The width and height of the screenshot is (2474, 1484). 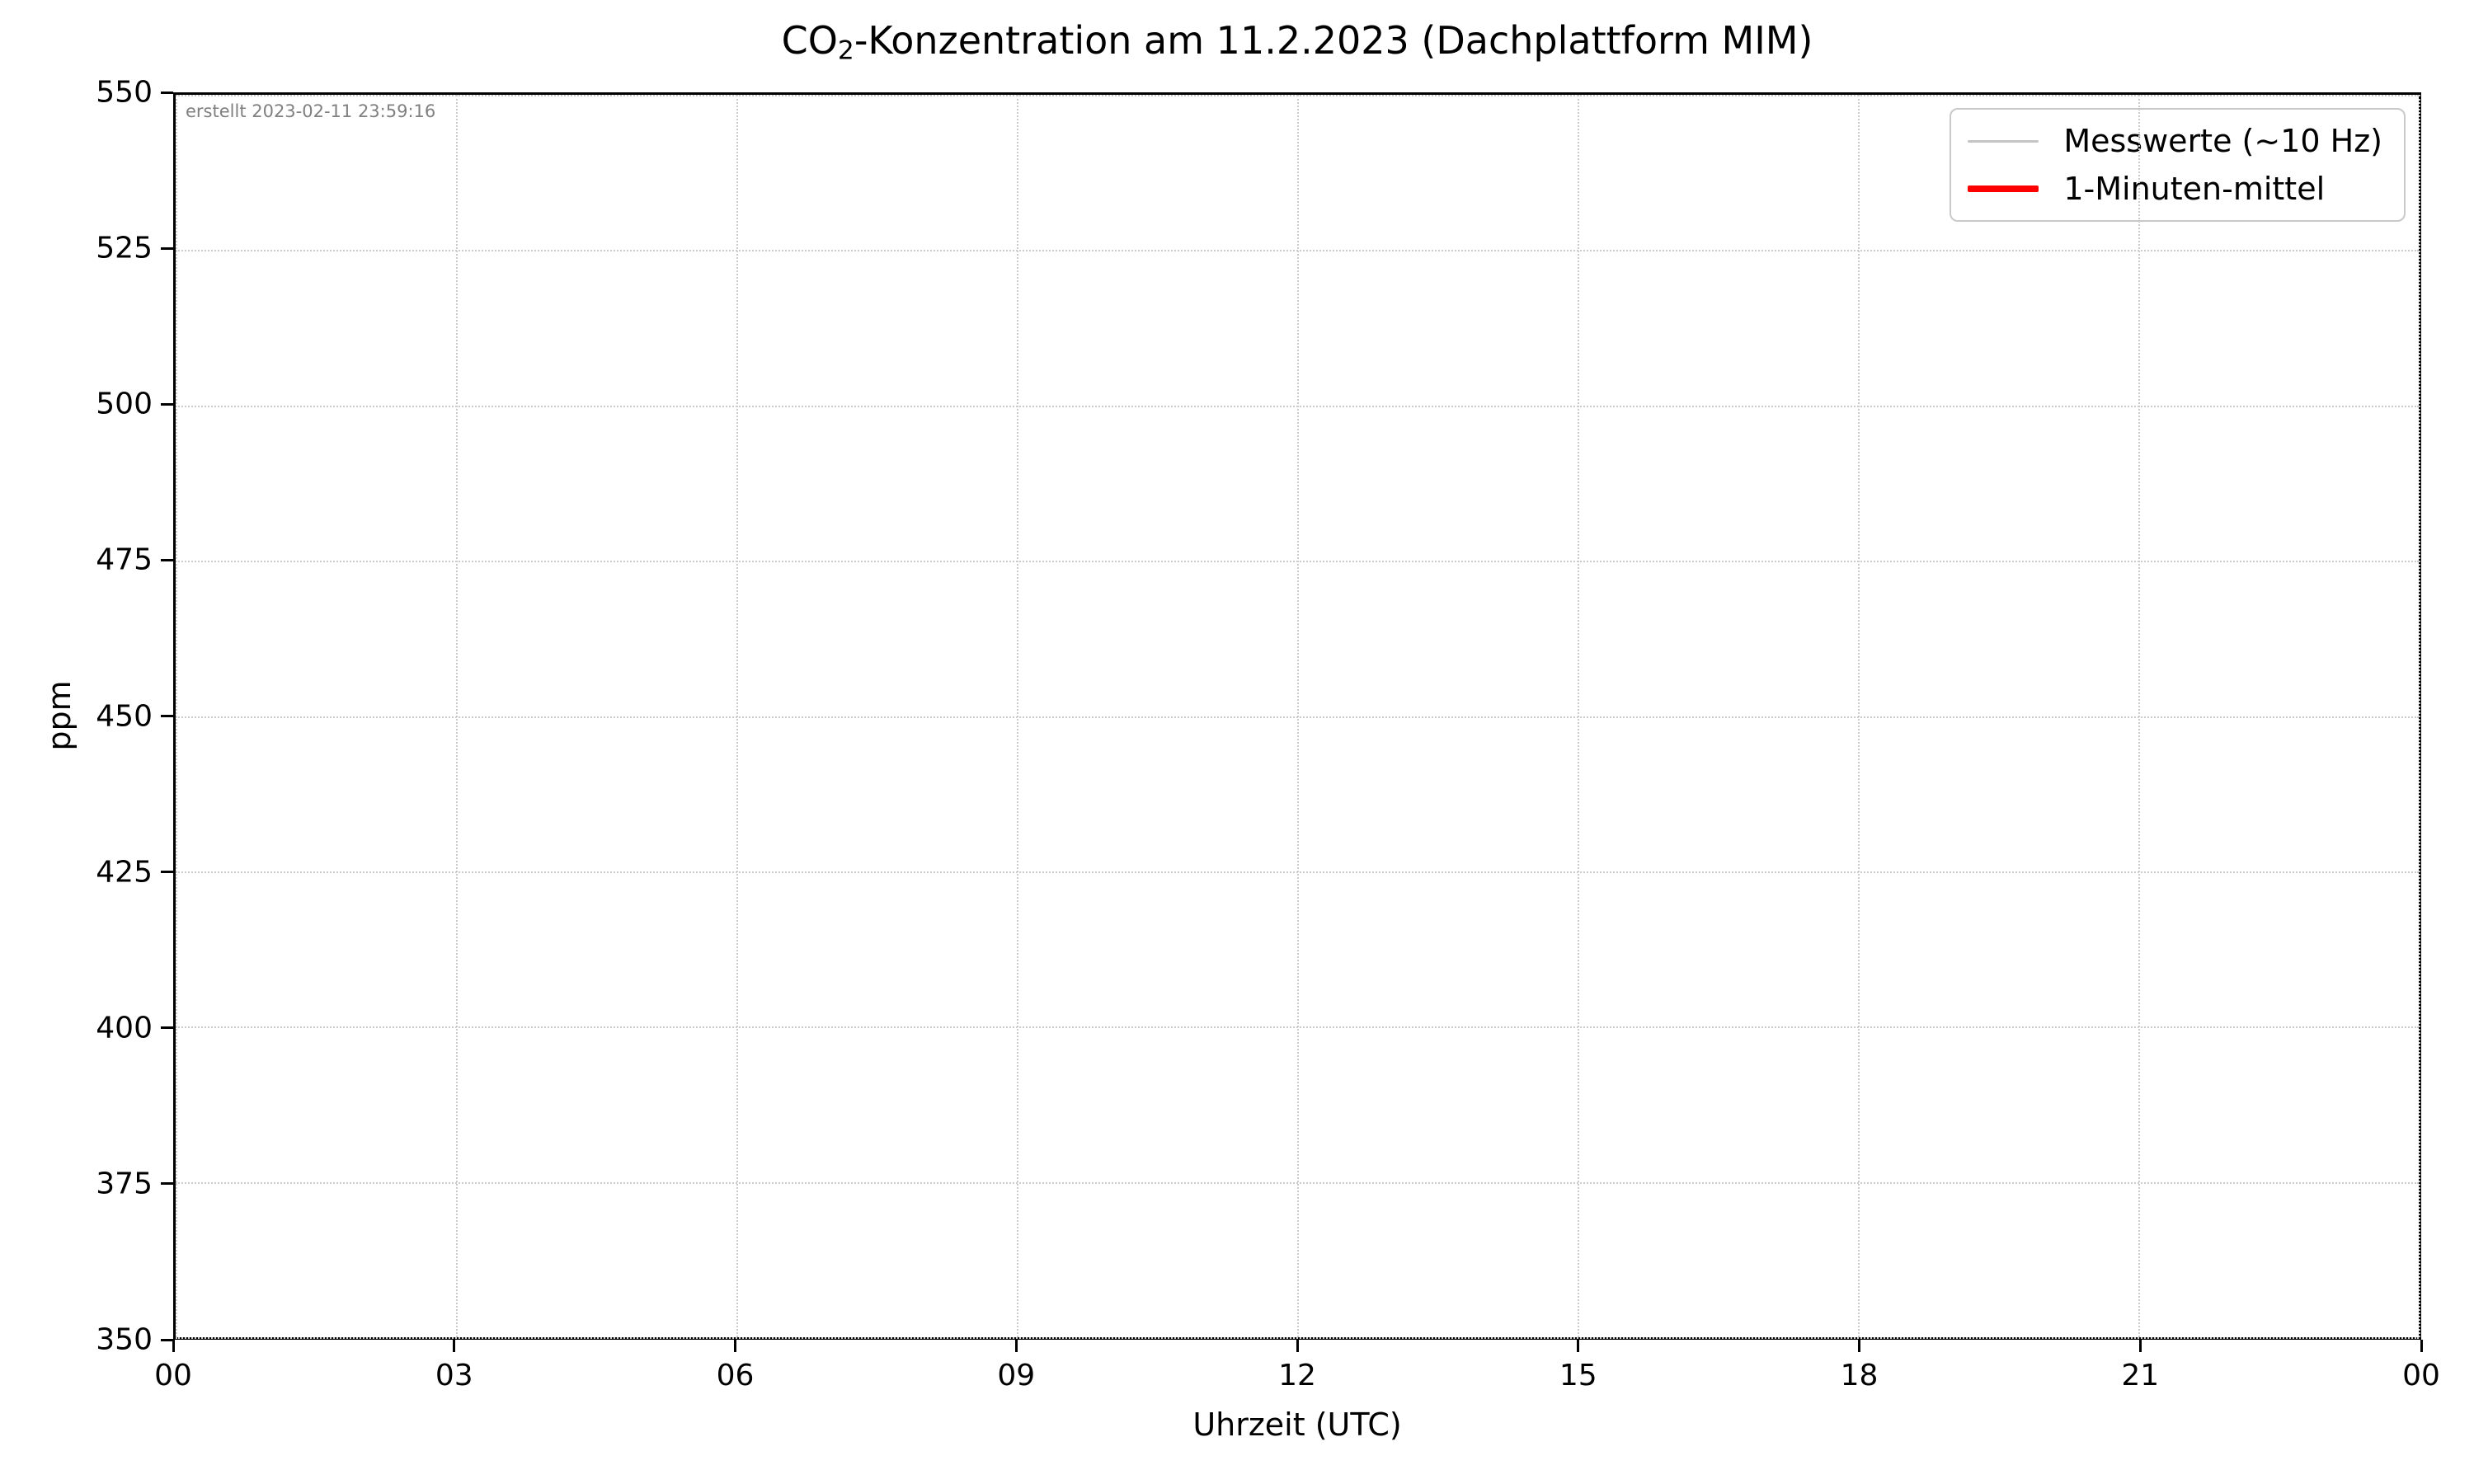 What do you see at coordinates (2140, 1375) in the screenshot?
I see `x-tick-label: 21` at bounding box center [2140, 1375].